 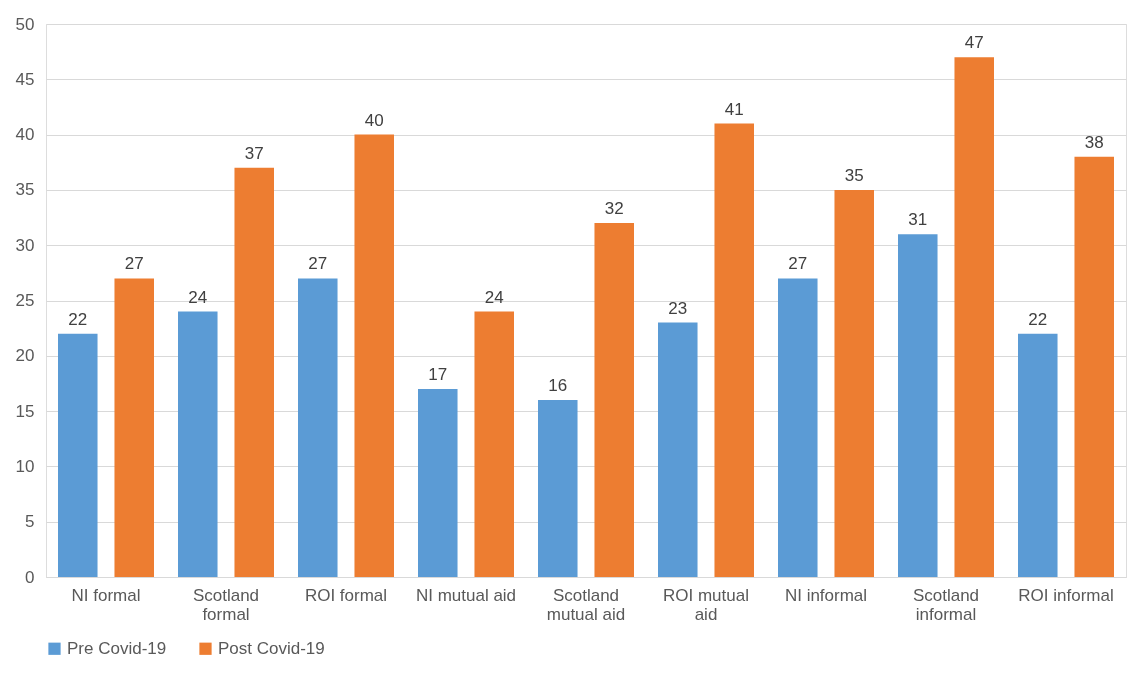 What do you see at coordinates (438, 374) in the screenshot?
I see `data-label: 17` at bounding box center [438, 374].